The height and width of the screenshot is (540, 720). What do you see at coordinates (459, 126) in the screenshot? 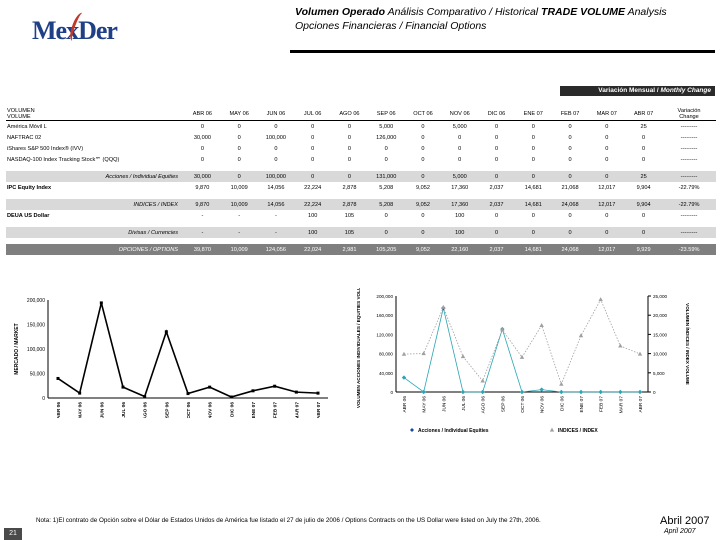
I see `table-cell: 5,000` at bounding box center [459, 126].